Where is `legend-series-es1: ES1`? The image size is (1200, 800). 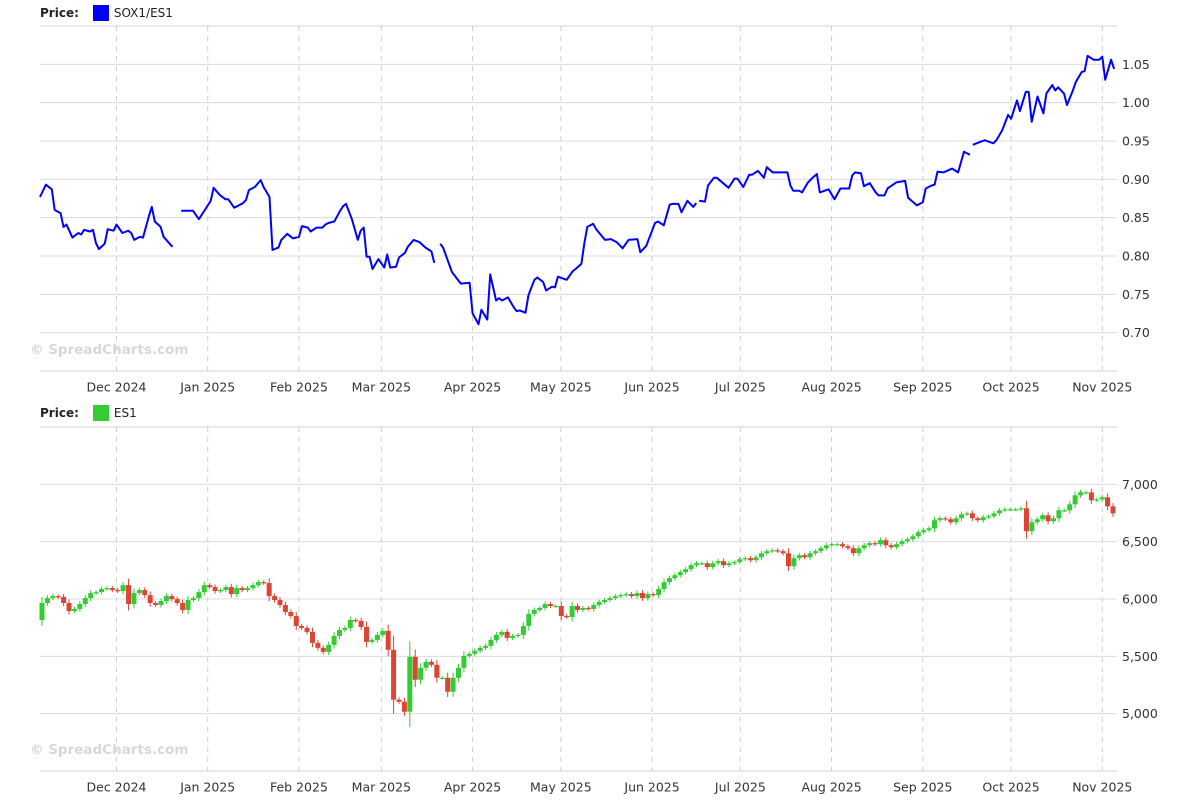 legend-series-es1: ES1 is located at coordinates (125, 413).